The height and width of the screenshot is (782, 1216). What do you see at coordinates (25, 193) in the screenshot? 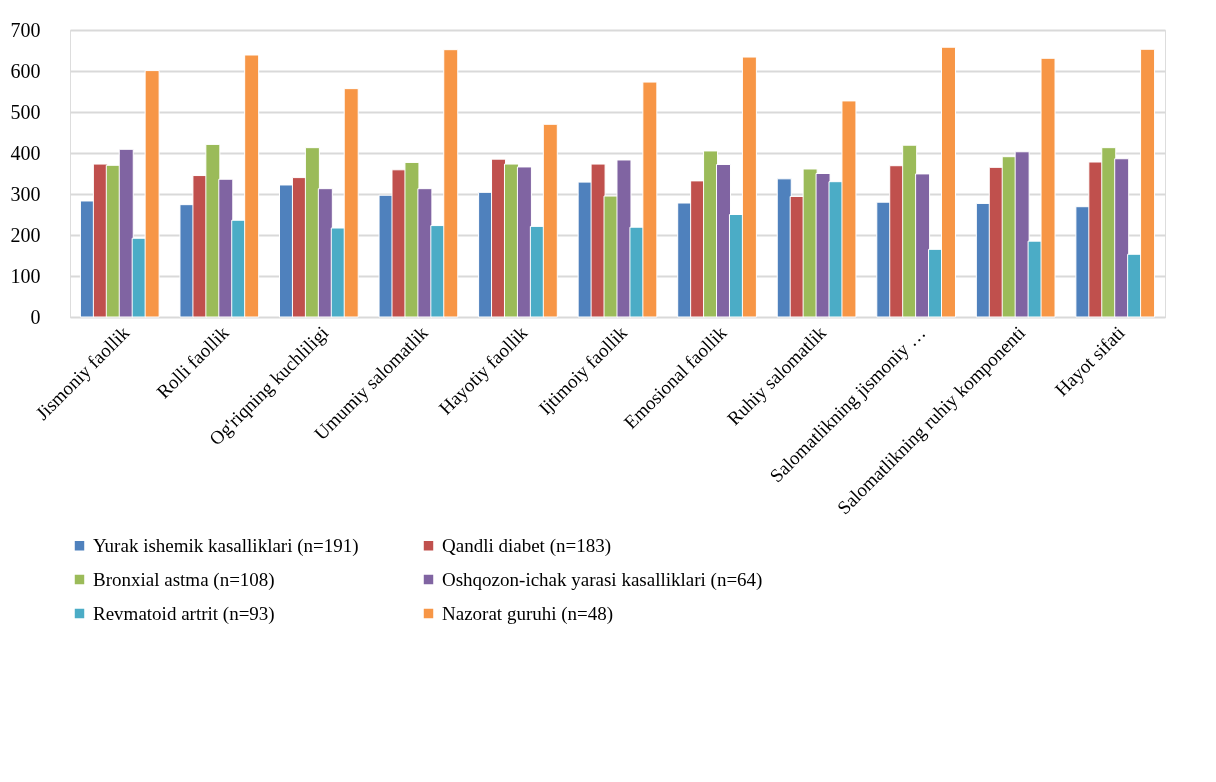
I see `y-tick-label: 300` at bounding box center [25, 193].